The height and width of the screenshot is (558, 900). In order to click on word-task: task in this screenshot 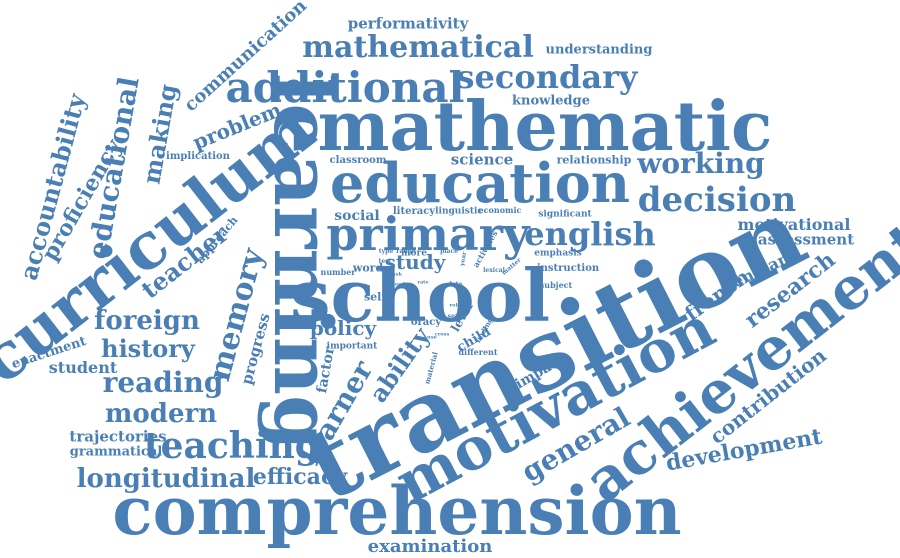, I will do `click(396, 274)`.